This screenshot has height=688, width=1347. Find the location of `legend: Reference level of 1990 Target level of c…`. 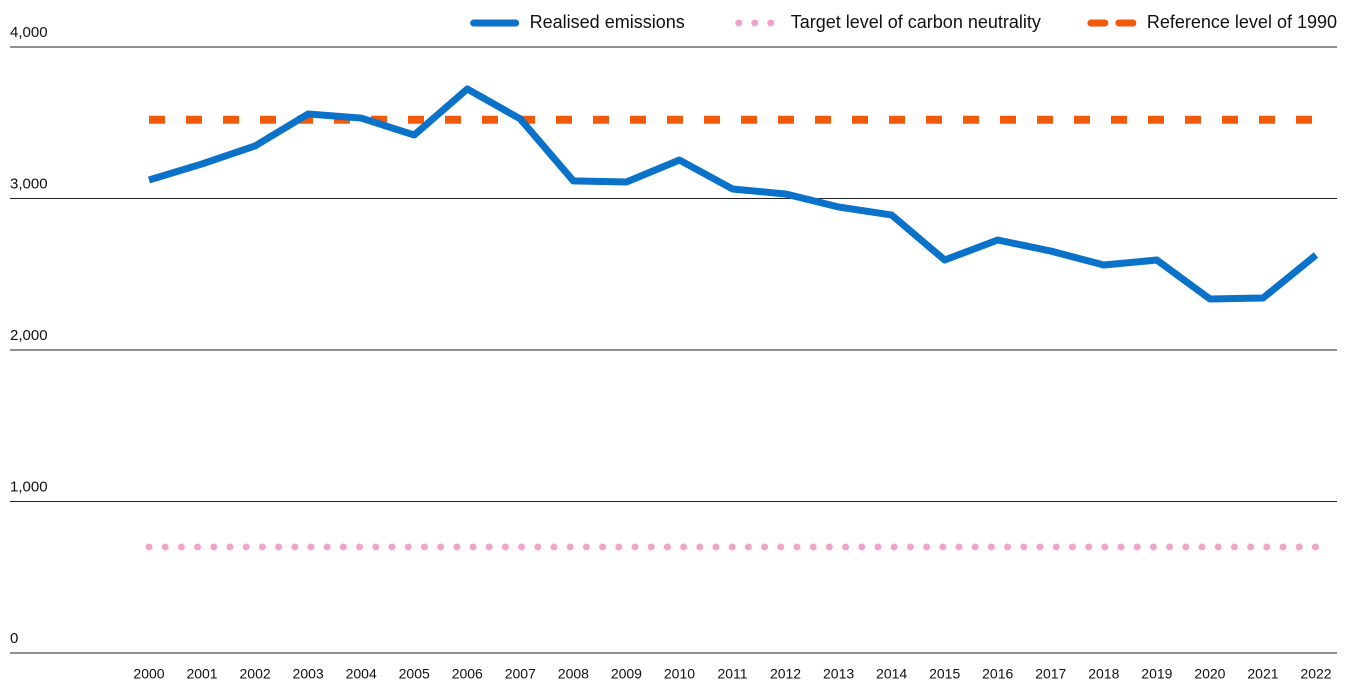

legend: Reference level of 1990 Target level of c… is located at coordinates (903, 22).